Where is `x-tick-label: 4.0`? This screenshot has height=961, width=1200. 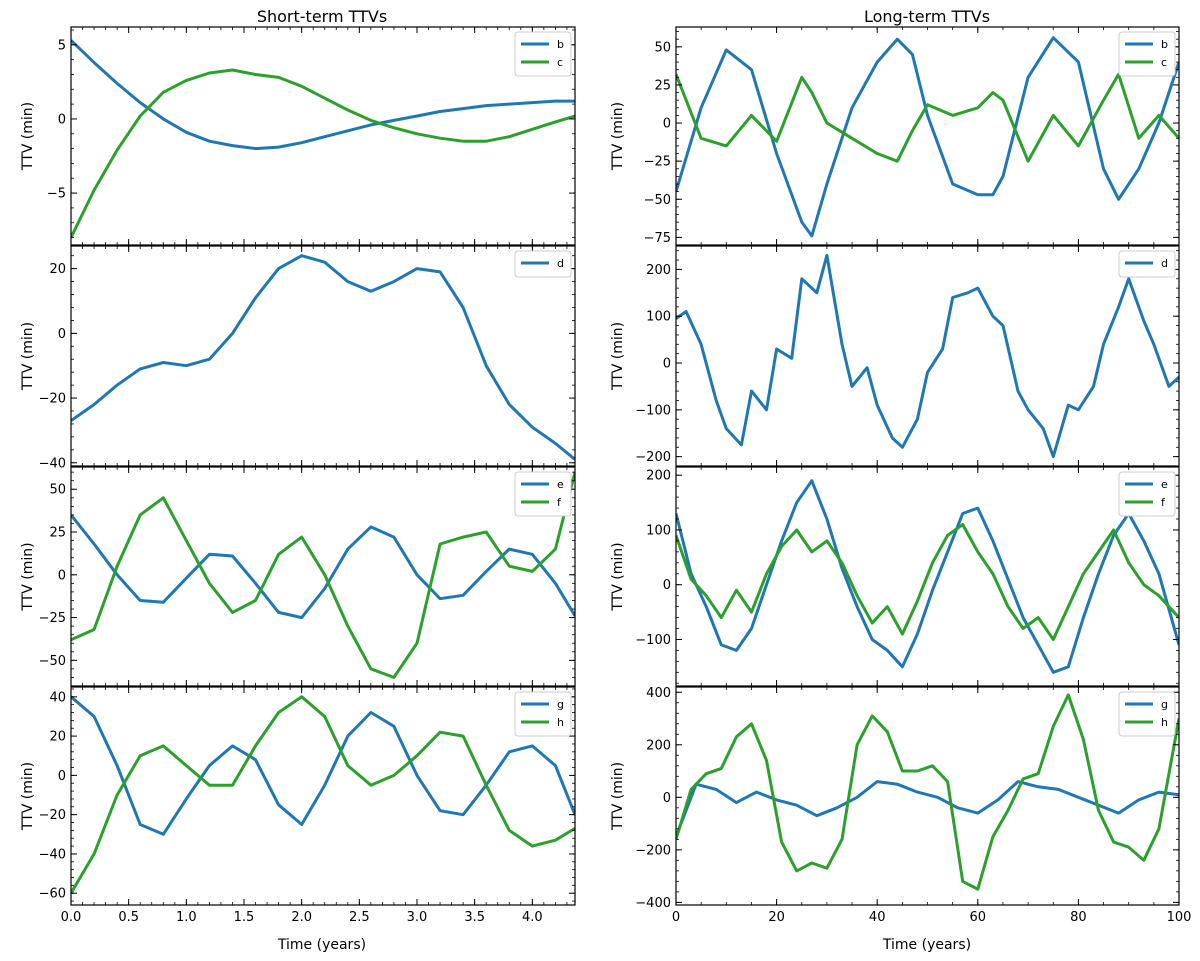
x-tick-label: 4.0 is located at coordinates (532, 917).